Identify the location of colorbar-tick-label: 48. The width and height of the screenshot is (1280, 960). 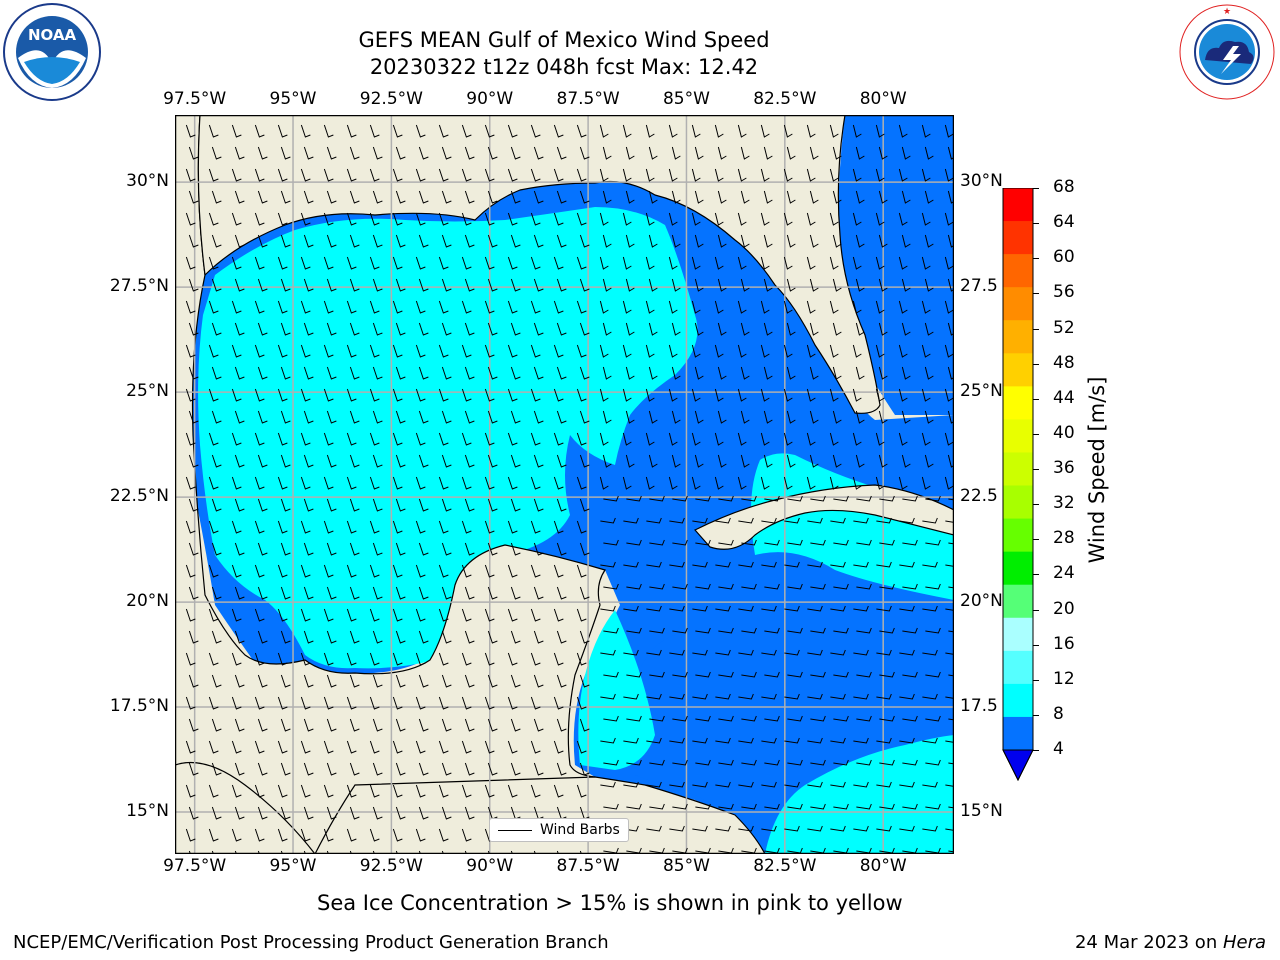
(1064, 362).